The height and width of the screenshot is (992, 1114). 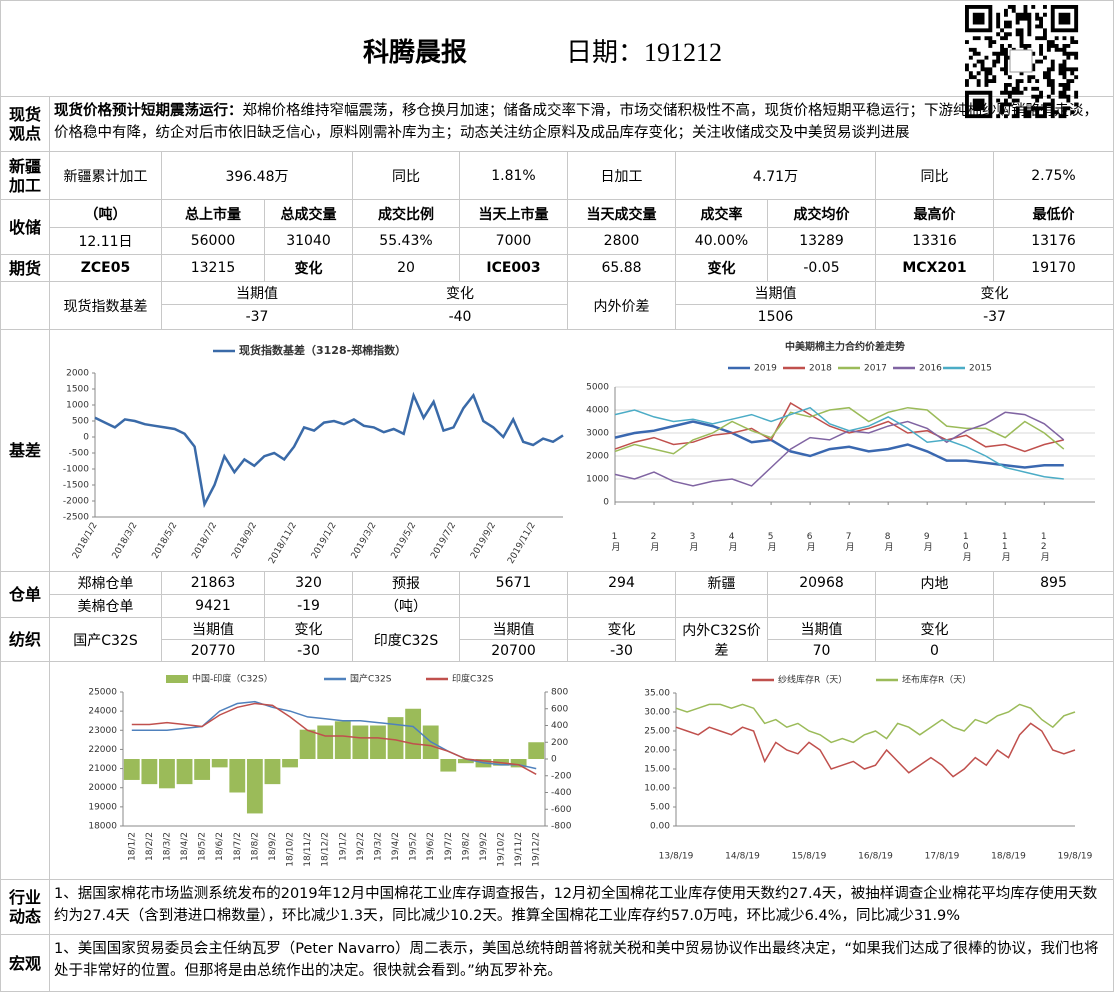 What do you see at coordinates (809, 857) in the screenshot?
I see `x-tick-label: 15/8/19` at bounding box center [809, 857].